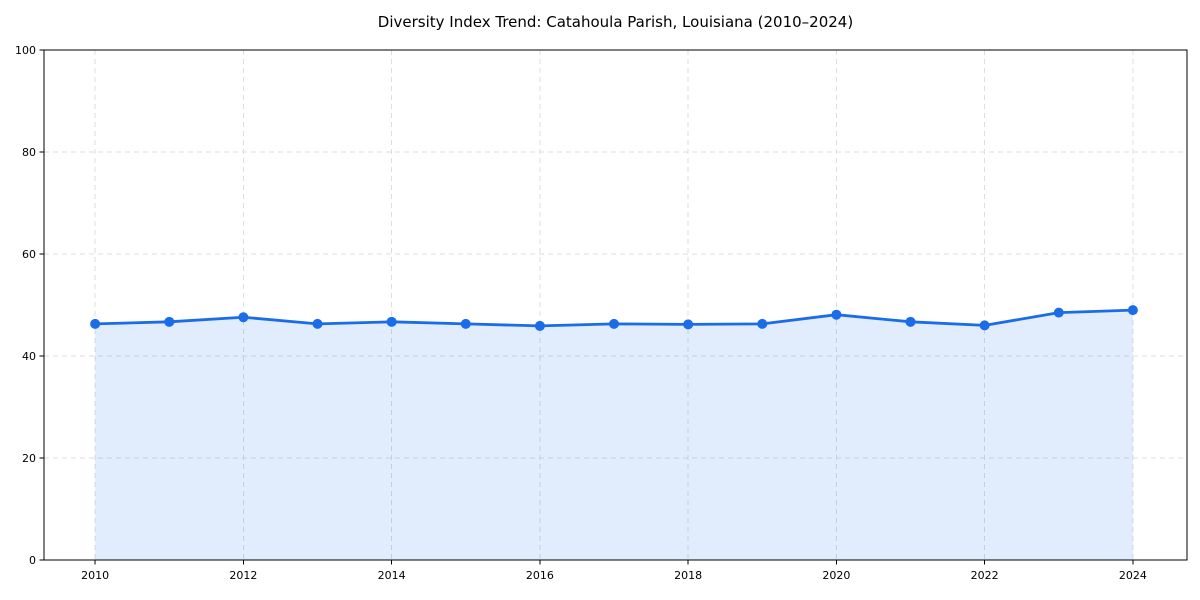 This screenshot has width=1200, height=600. I want to click on y-axis-tick-label-40: 40, so click(29, 356).